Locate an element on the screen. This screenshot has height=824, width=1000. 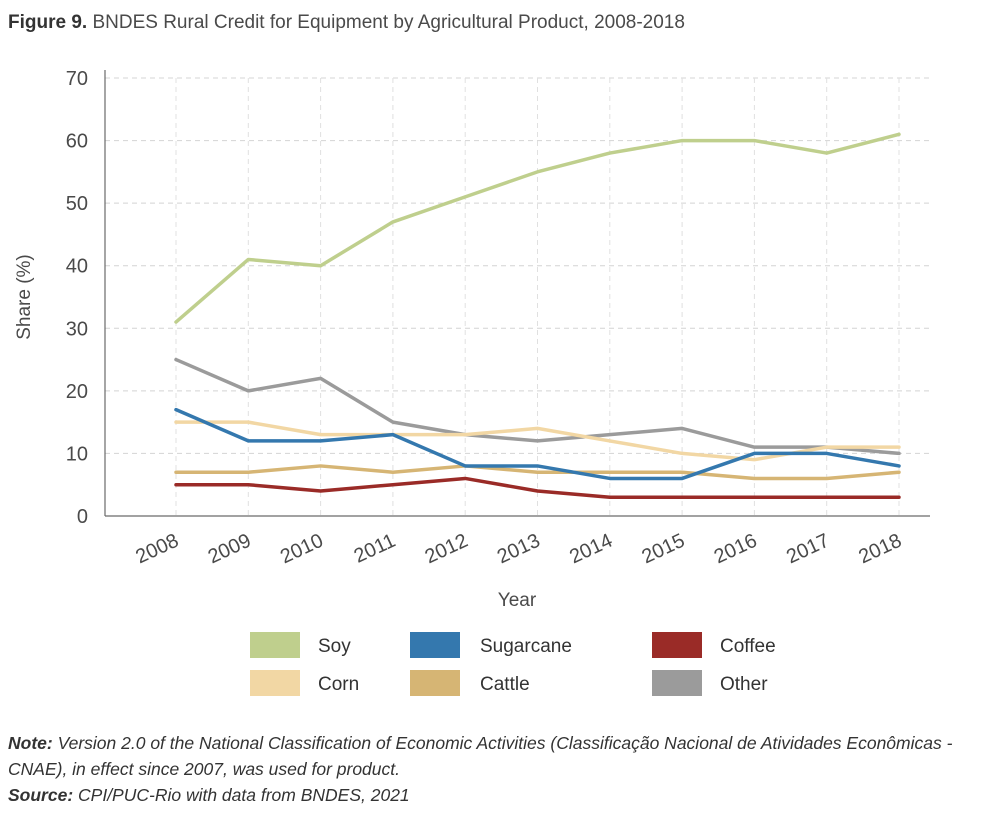
x-tick-label: 2012 is located at coordinates (447, 549).